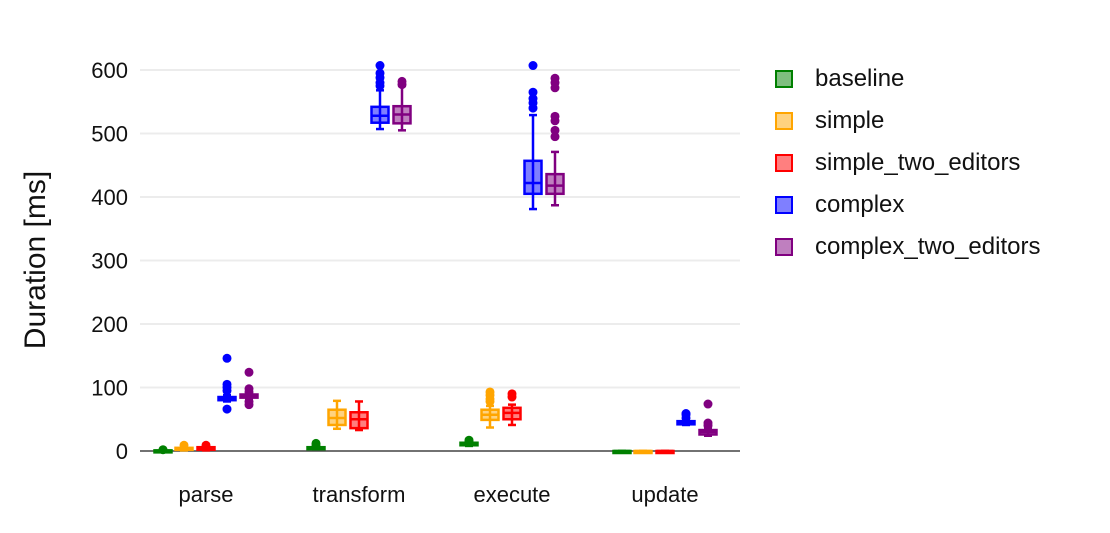 This screenshot has width=1110, height=533. Describe the element at coordinates (359, 416) in the screenshot. I see `box-simple_two_editors-transform` at that location.